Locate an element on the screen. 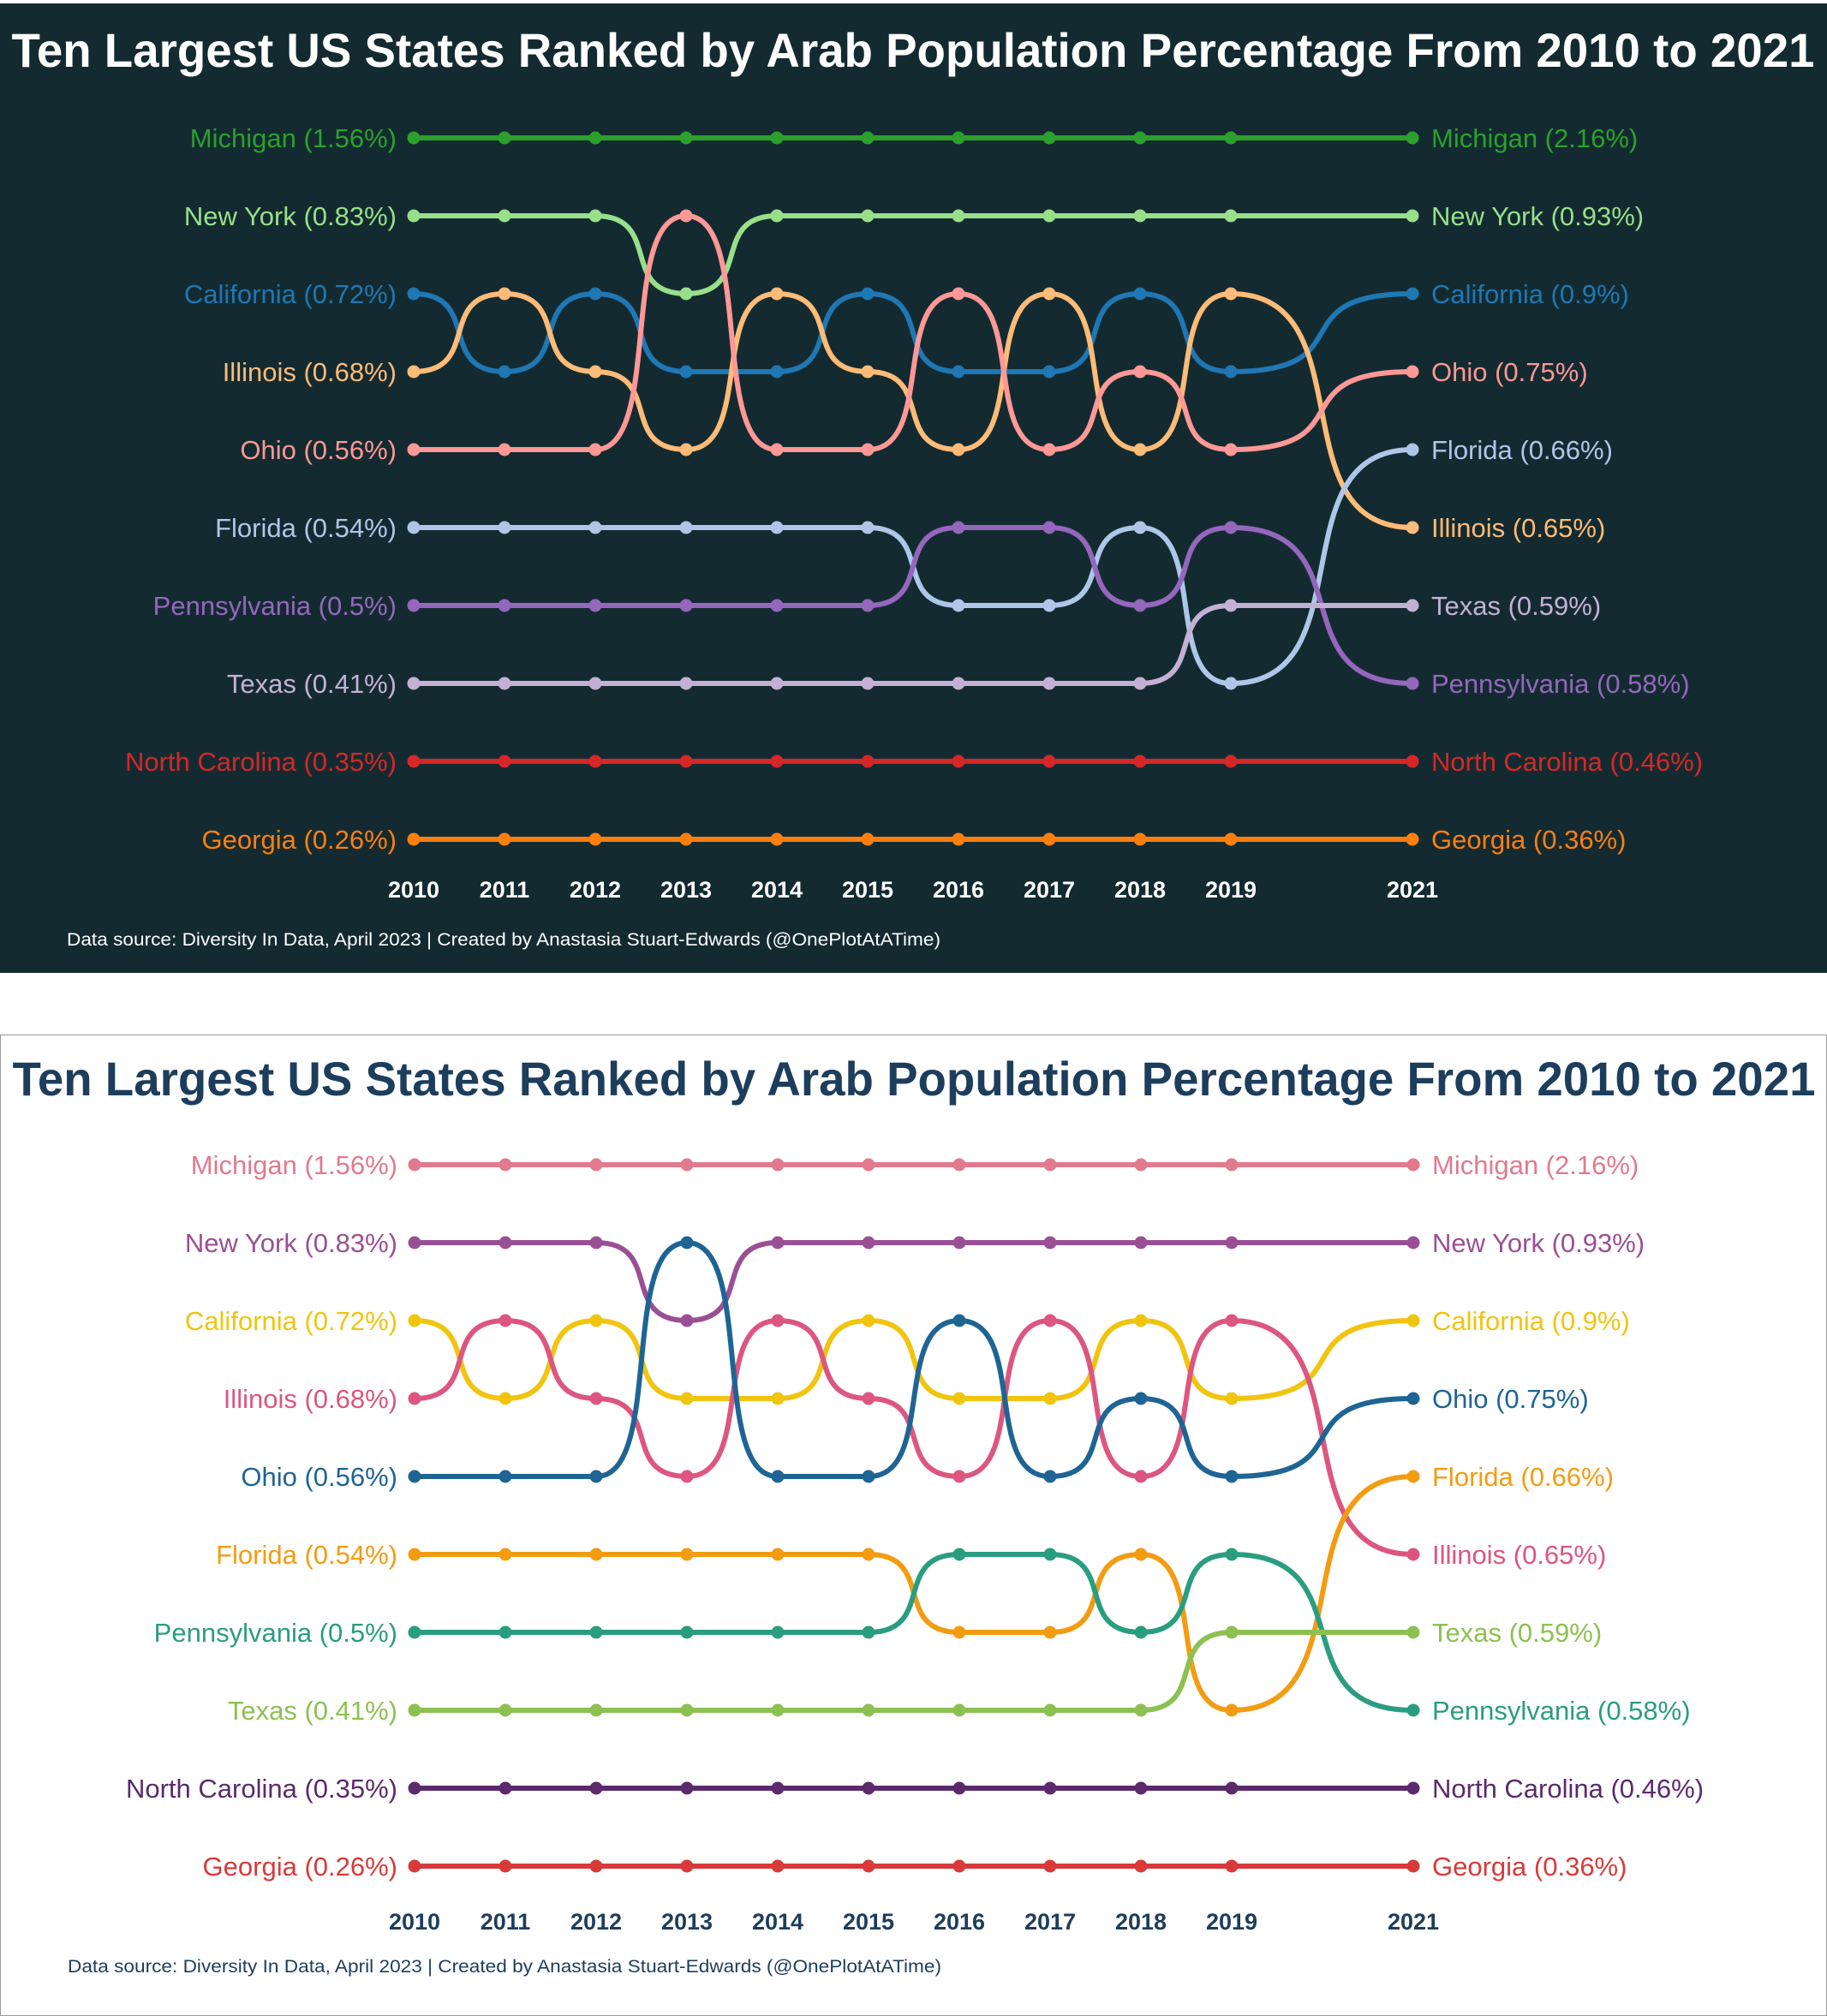 This screenshot has width=1827, height=2016. point-georgia-2021 is located at coordinates (1412, 839).